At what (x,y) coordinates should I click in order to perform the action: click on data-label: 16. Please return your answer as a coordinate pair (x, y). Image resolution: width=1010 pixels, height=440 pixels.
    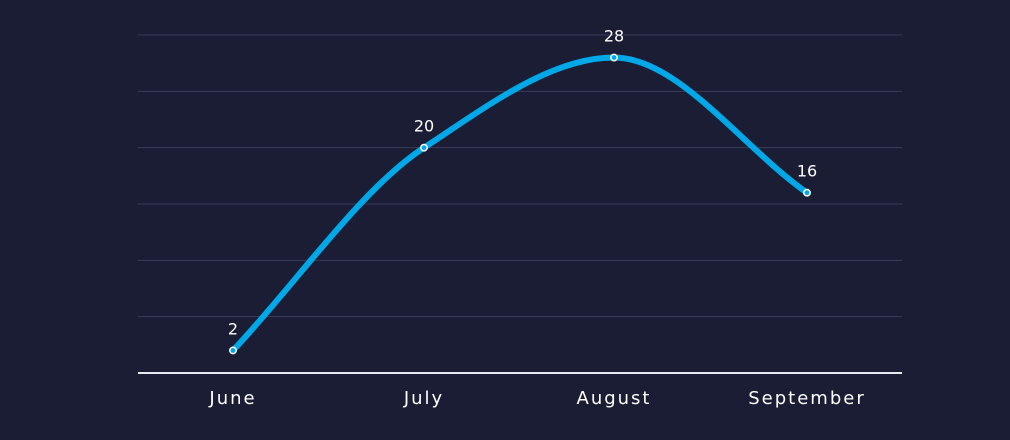
    Looking at the image, I should click on (807, 171).